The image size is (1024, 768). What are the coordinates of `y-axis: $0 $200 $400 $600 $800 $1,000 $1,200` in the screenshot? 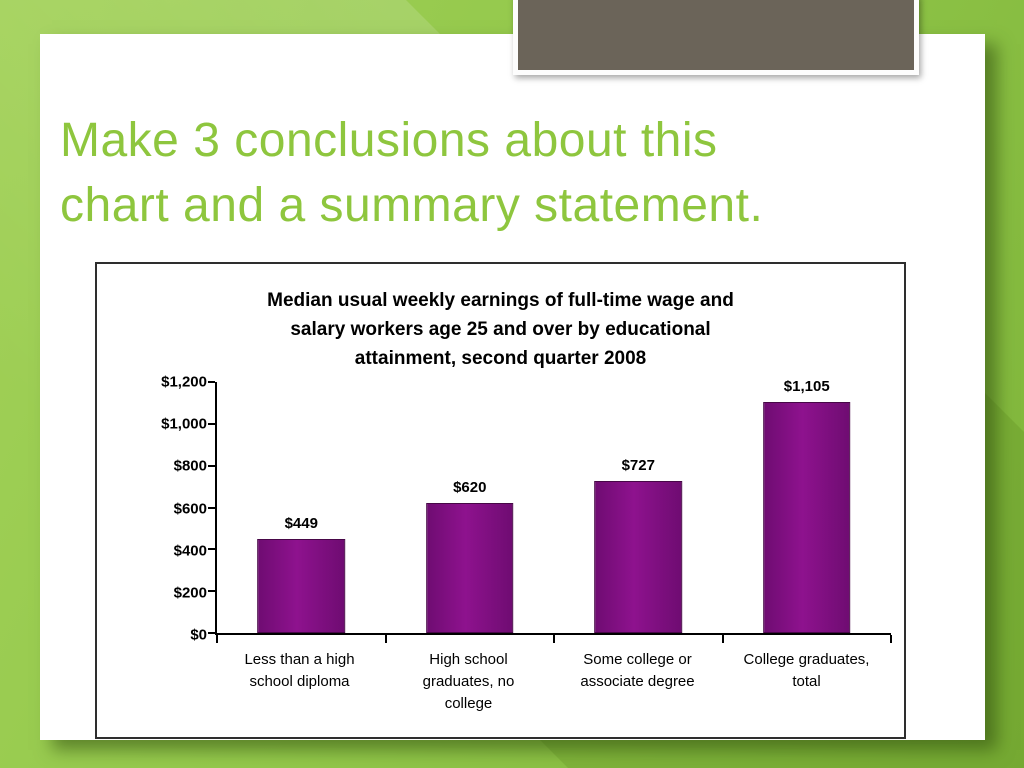 It's located at (152, 509).